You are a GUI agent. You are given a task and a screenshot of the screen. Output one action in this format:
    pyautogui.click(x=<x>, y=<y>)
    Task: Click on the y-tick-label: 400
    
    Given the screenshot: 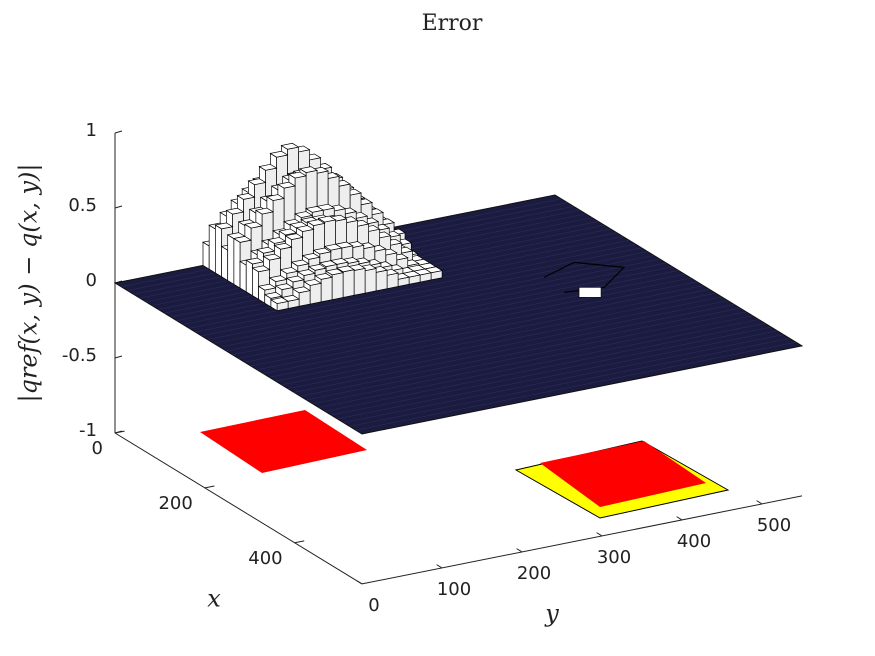 What is the action you would take?
    pyautogui.click(x=694, y=541)
    